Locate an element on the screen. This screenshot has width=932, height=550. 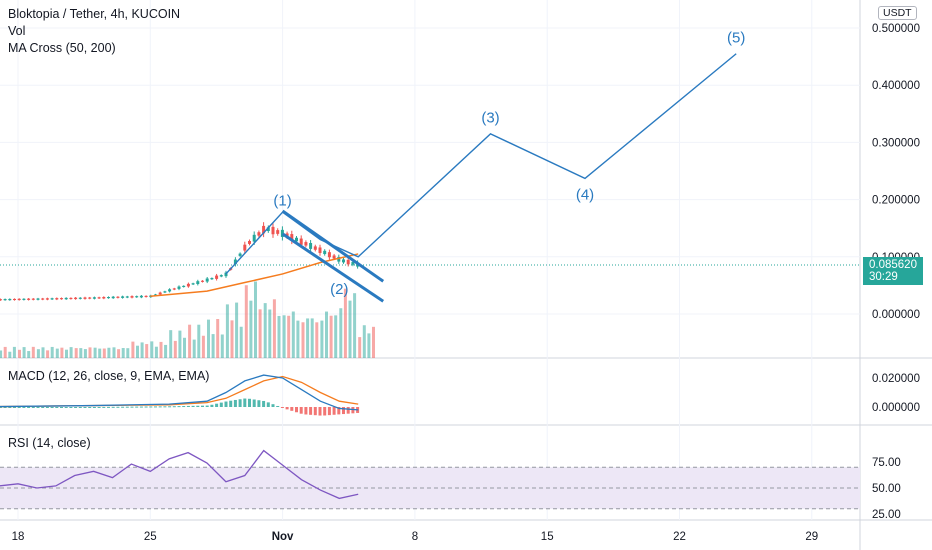
bar-countdown: 30:29 is located at coordinates (883, 277).